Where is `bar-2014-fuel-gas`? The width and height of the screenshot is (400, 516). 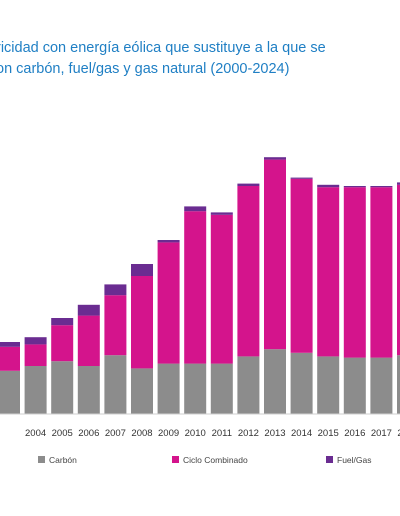 bar-2014-fuel-gas is located at coordinates (301, 178).